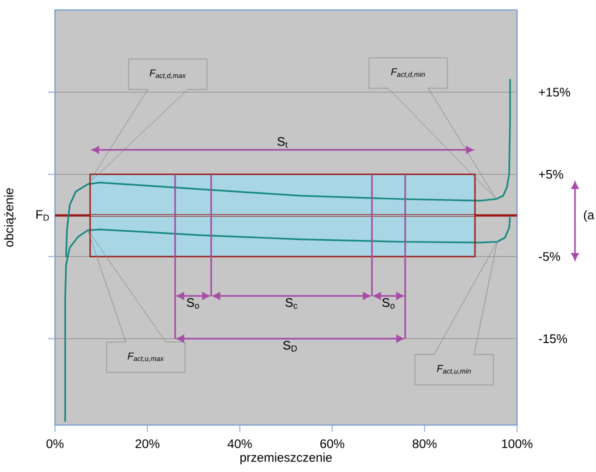  Describe the element at coordinates (589, 216) in the screenshot. I see `text: (a` at that location.